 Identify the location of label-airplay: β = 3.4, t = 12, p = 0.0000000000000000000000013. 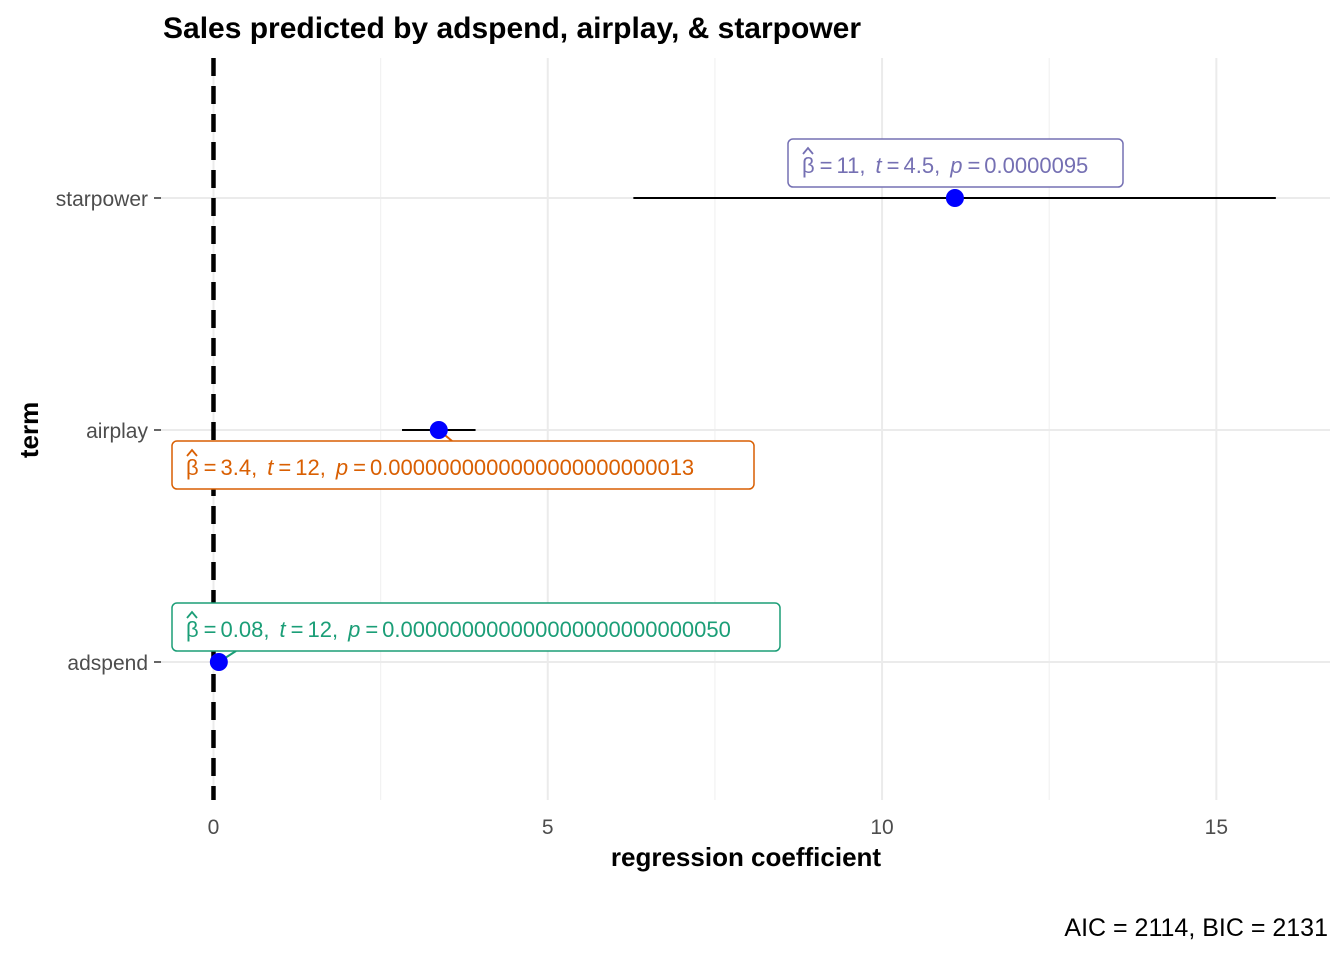
(463, 465).